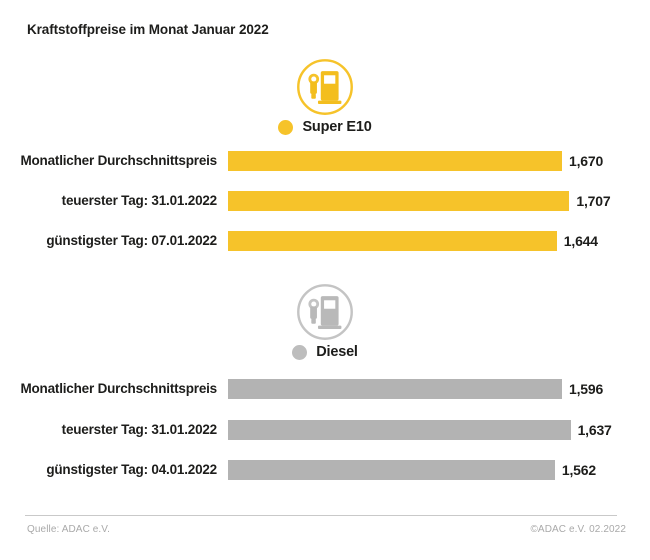  I want to click on diesel-icon-wrap, so click(325, 312).